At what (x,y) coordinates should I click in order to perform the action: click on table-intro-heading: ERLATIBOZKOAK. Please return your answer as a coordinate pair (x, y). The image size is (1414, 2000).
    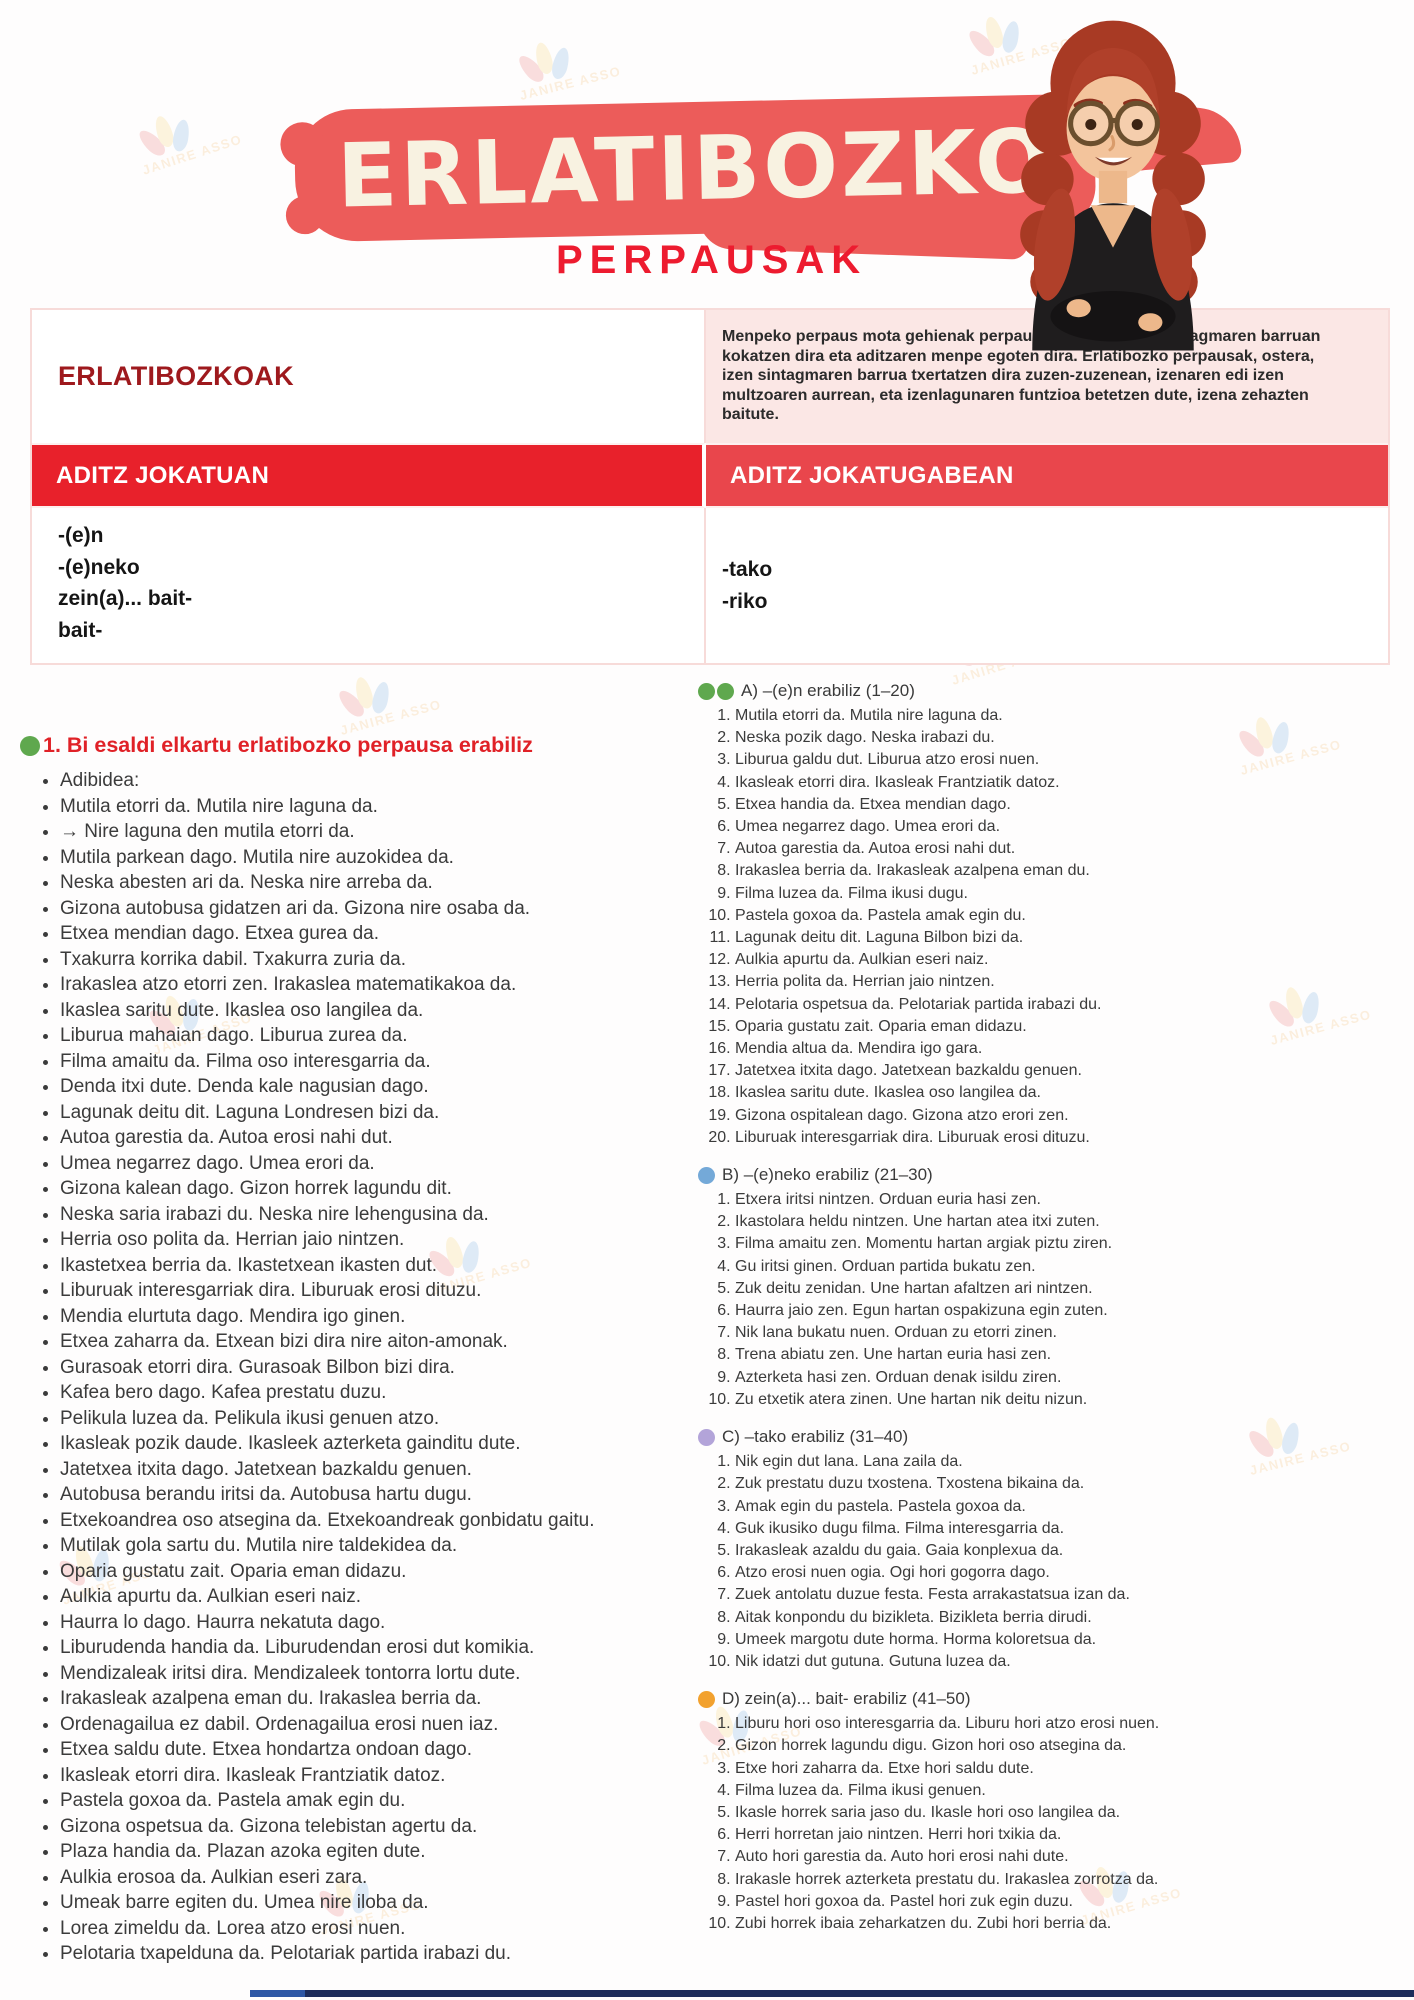
    Looking at the image, I should click on (369, 376).